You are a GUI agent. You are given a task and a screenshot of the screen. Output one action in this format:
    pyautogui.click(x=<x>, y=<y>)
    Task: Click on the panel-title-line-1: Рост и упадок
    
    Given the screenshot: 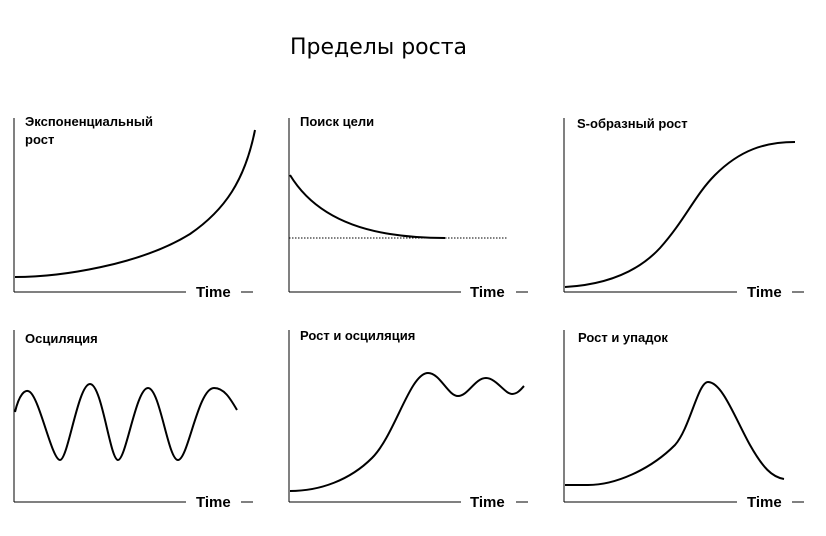 What is the action you would take?
    pyautogui.click(x=623, y=337)
    